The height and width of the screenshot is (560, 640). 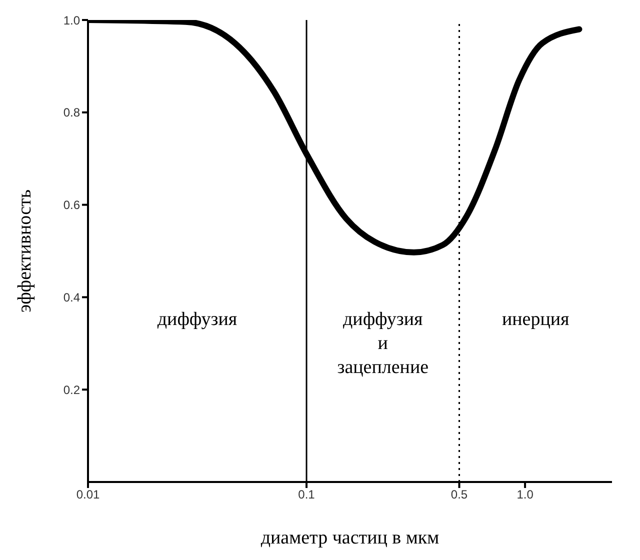 I want to click on annotation: инерция, so click(x=536, y=319).